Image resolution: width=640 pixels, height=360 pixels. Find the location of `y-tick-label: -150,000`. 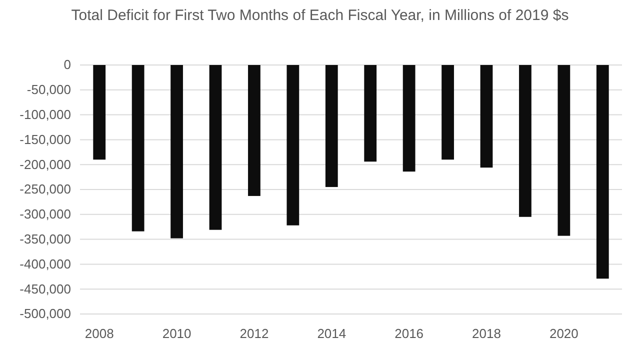

y-tick-label: -150,000 is located at coordinates (45, 139).